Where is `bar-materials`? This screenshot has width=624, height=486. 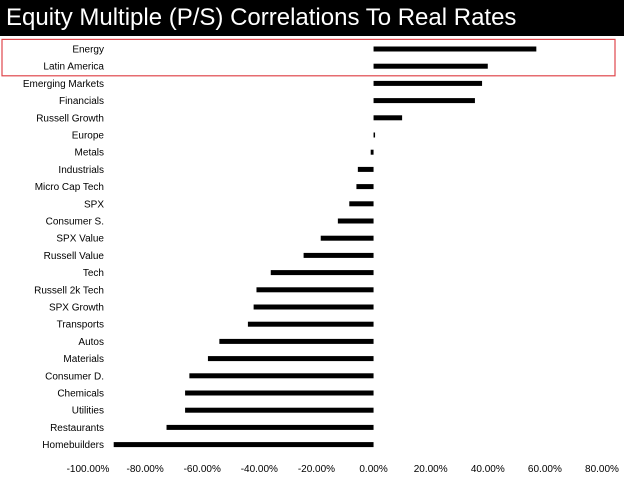 bar-materials is located at coordinates (290, 359).